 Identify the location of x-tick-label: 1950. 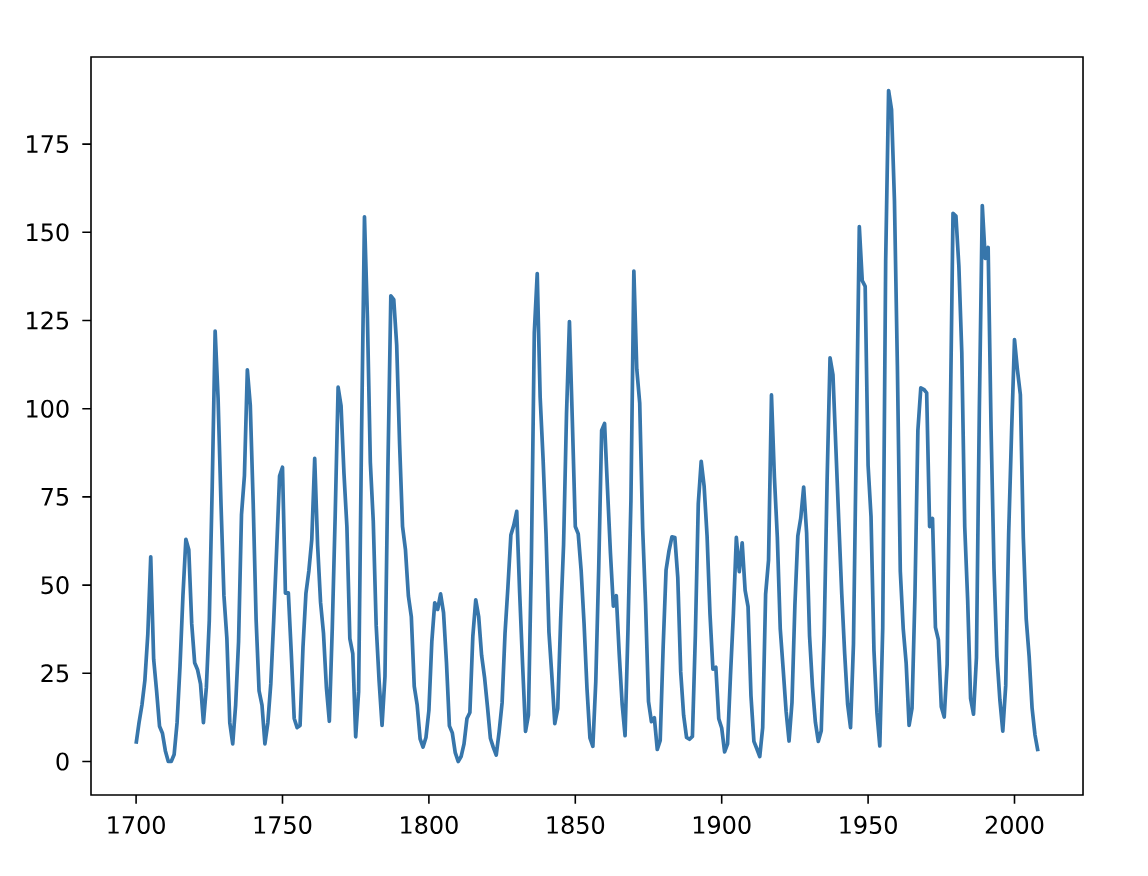
(868, 824).